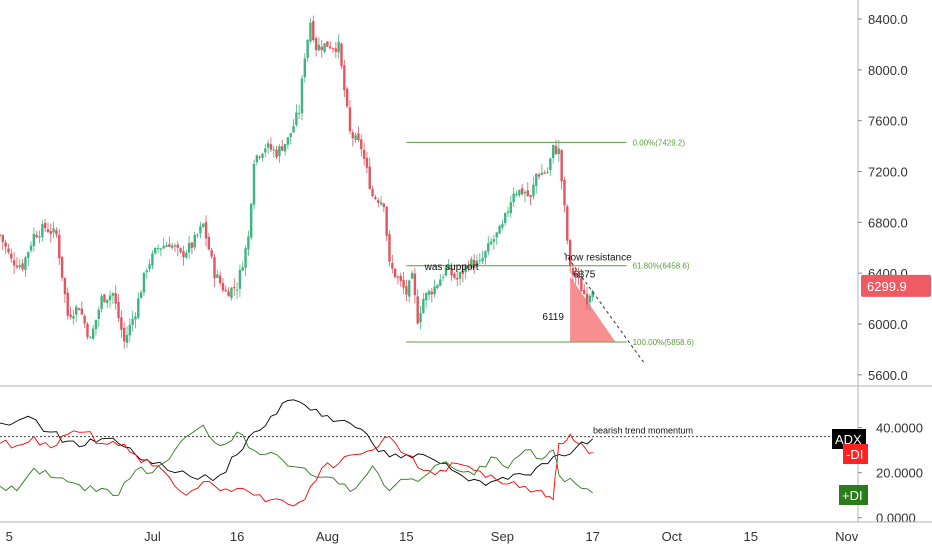 Image resolution: width=932 pixels, height=555 pixels. I want to click on series-adx, so click(297, 442).